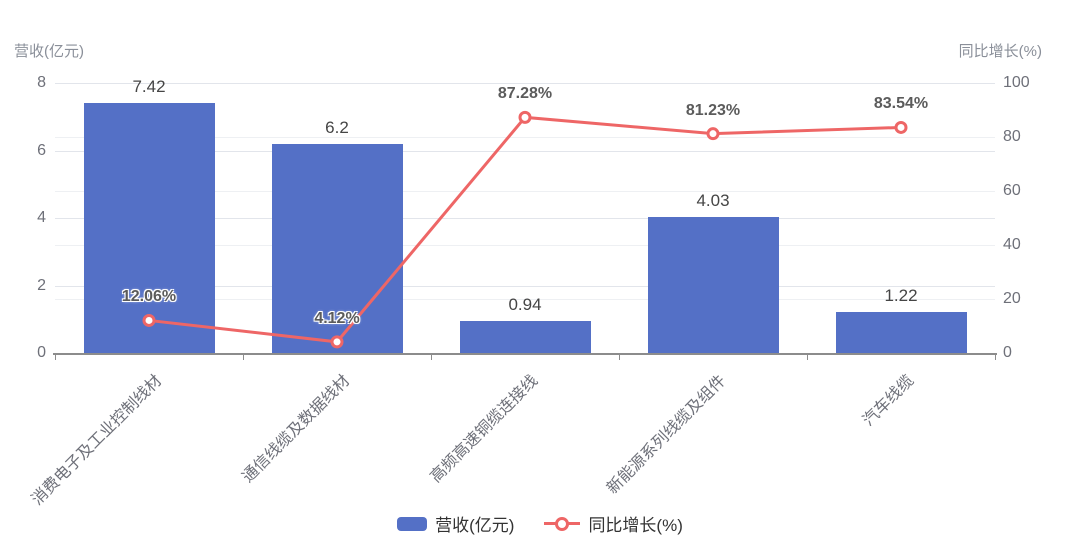 This screenshot has width=1080, height=557. What do you see at coordinates (337, 318) in the screenshot?
I see `growth-value-label: 4.12%` at bounding box center [337, 318].